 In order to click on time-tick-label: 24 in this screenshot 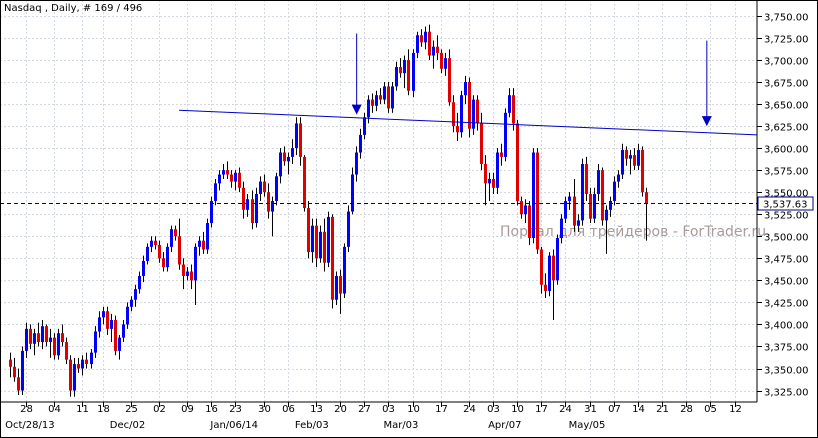, I will do `click(469, 409)`.